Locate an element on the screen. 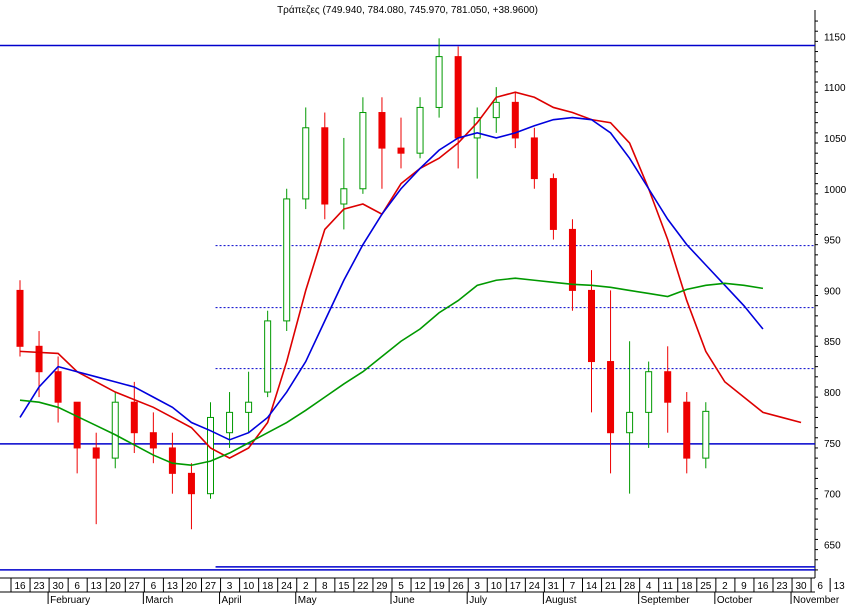  y-tick-label: 950 is located at coordinates (832, 241).